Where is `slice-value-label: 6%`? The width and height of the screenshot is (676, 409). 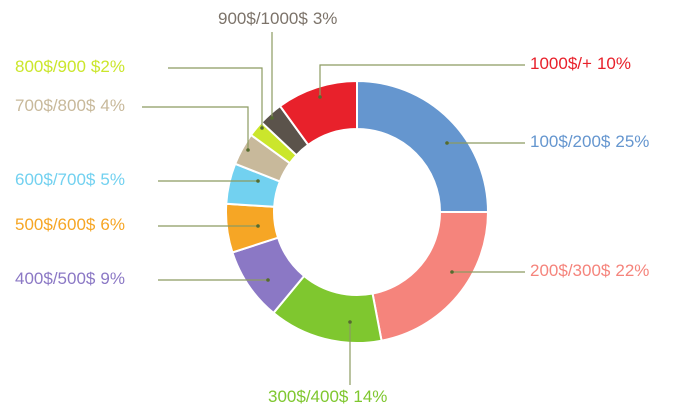
slice-value-label: 6% is located at coordinates (112, 224).